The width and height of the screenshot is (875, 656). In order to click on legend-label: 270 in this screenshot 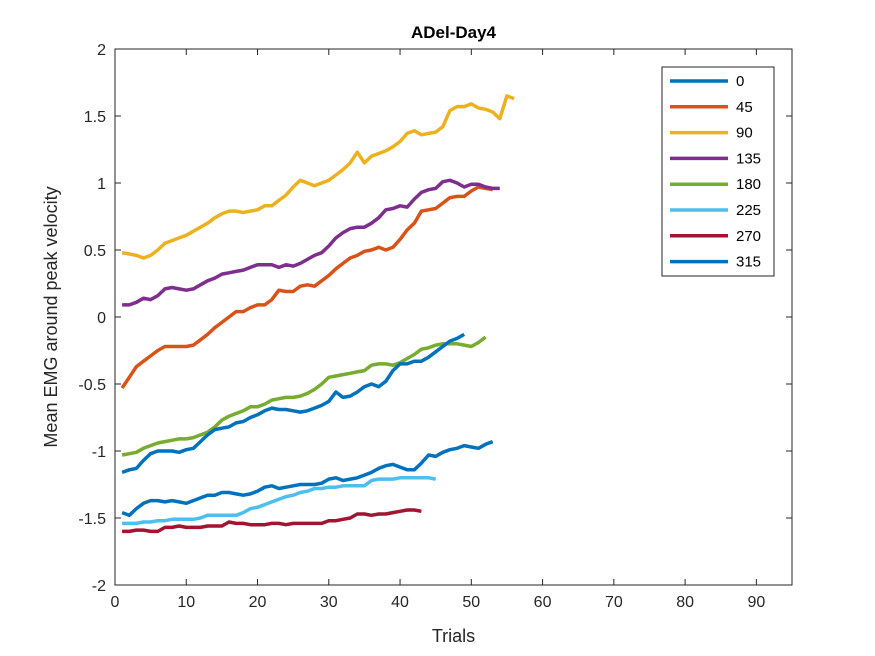, I will do `click(748, 236)`.